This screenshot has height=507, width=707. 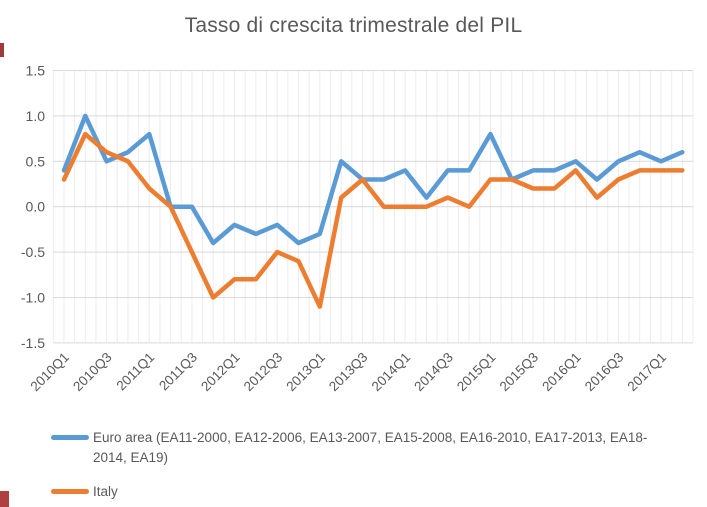 What do you see at coordinates (604, 372) in the screenshot?
I see `x-axis-tick-label: 2016Q3` at bounding box center [604, 372].